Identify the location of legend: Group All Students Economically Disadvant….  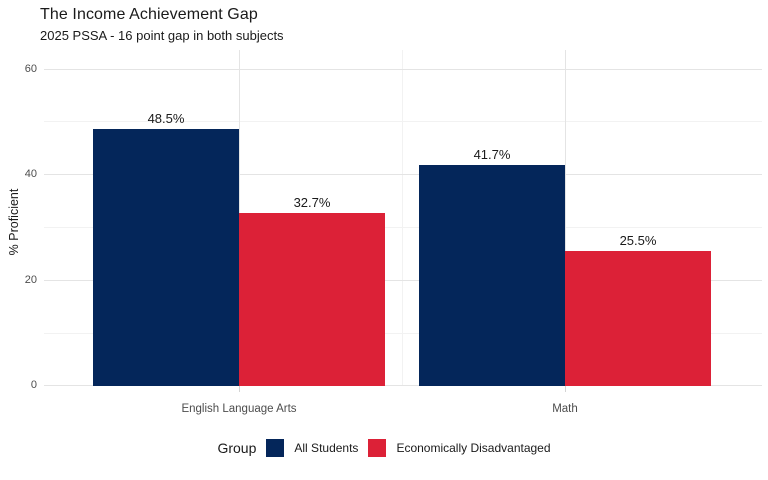
(384, 448).